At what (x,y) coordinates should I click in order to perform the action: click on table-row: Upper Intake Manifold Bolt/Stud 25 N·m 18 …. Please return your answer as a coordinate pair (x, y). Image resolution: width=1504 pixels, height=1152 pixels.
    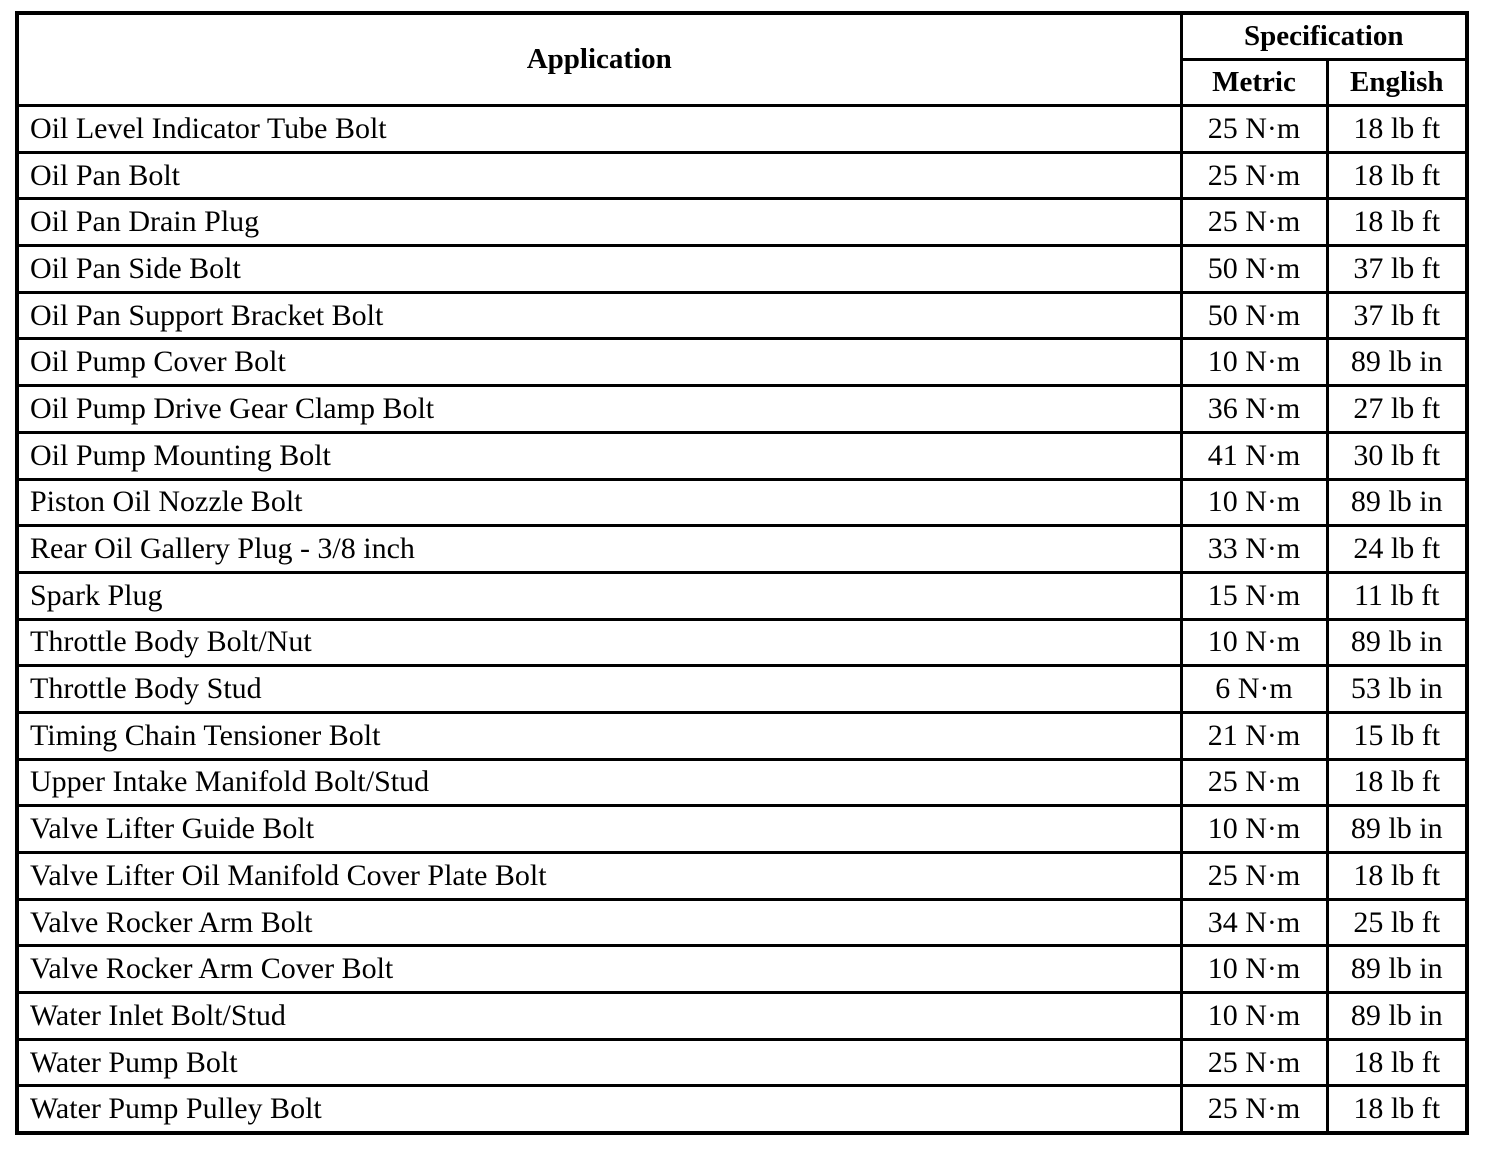
    Looking at the image, I should click on (742, 782).